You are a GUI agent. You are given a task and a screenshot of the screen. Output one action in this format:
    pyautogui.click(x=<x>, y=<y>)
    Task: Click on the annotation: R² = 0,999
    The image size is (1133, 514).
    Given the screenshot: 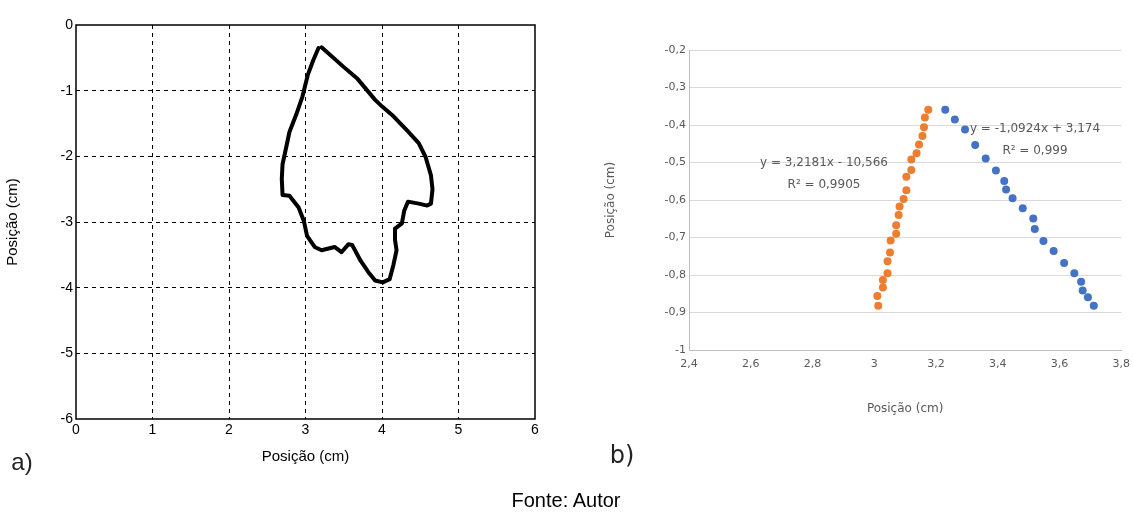 What is the action you would take?
    pyautogui.click(x=1035, y=150)
    